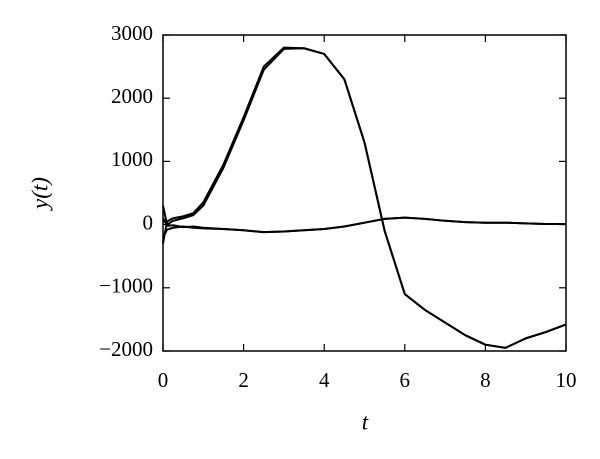 This screenshot has height=459, width=600. What do you see at coordinates (39, 194) in the screenshot?
I see `y-axis-title: y(t)` at bounding box center [39, 194].